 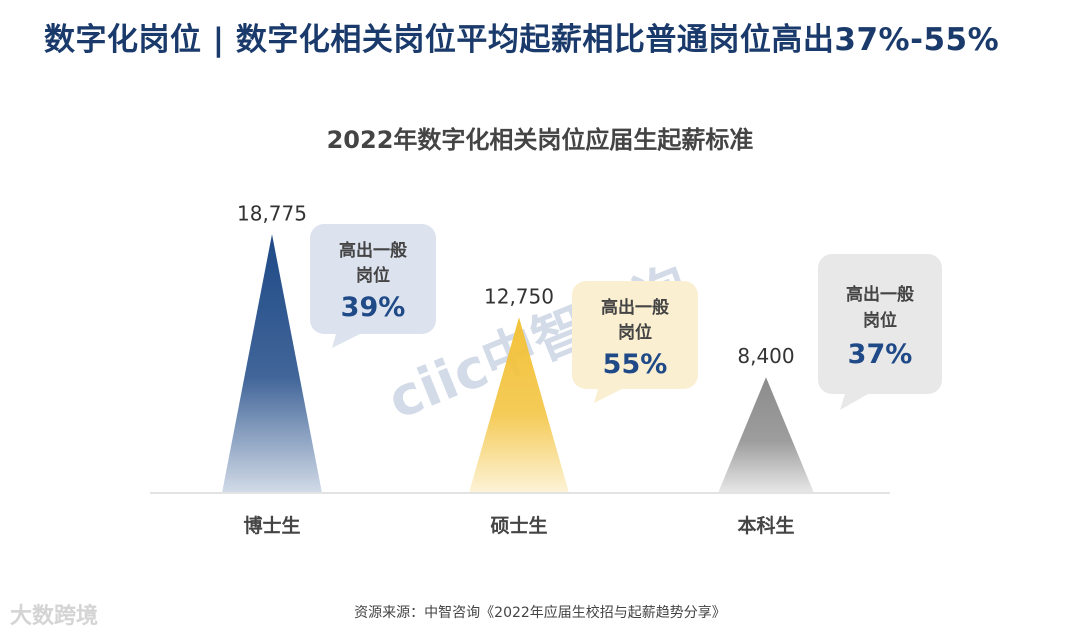 I want to click on value-label-1: 18,775, so click(x=272, y=213).